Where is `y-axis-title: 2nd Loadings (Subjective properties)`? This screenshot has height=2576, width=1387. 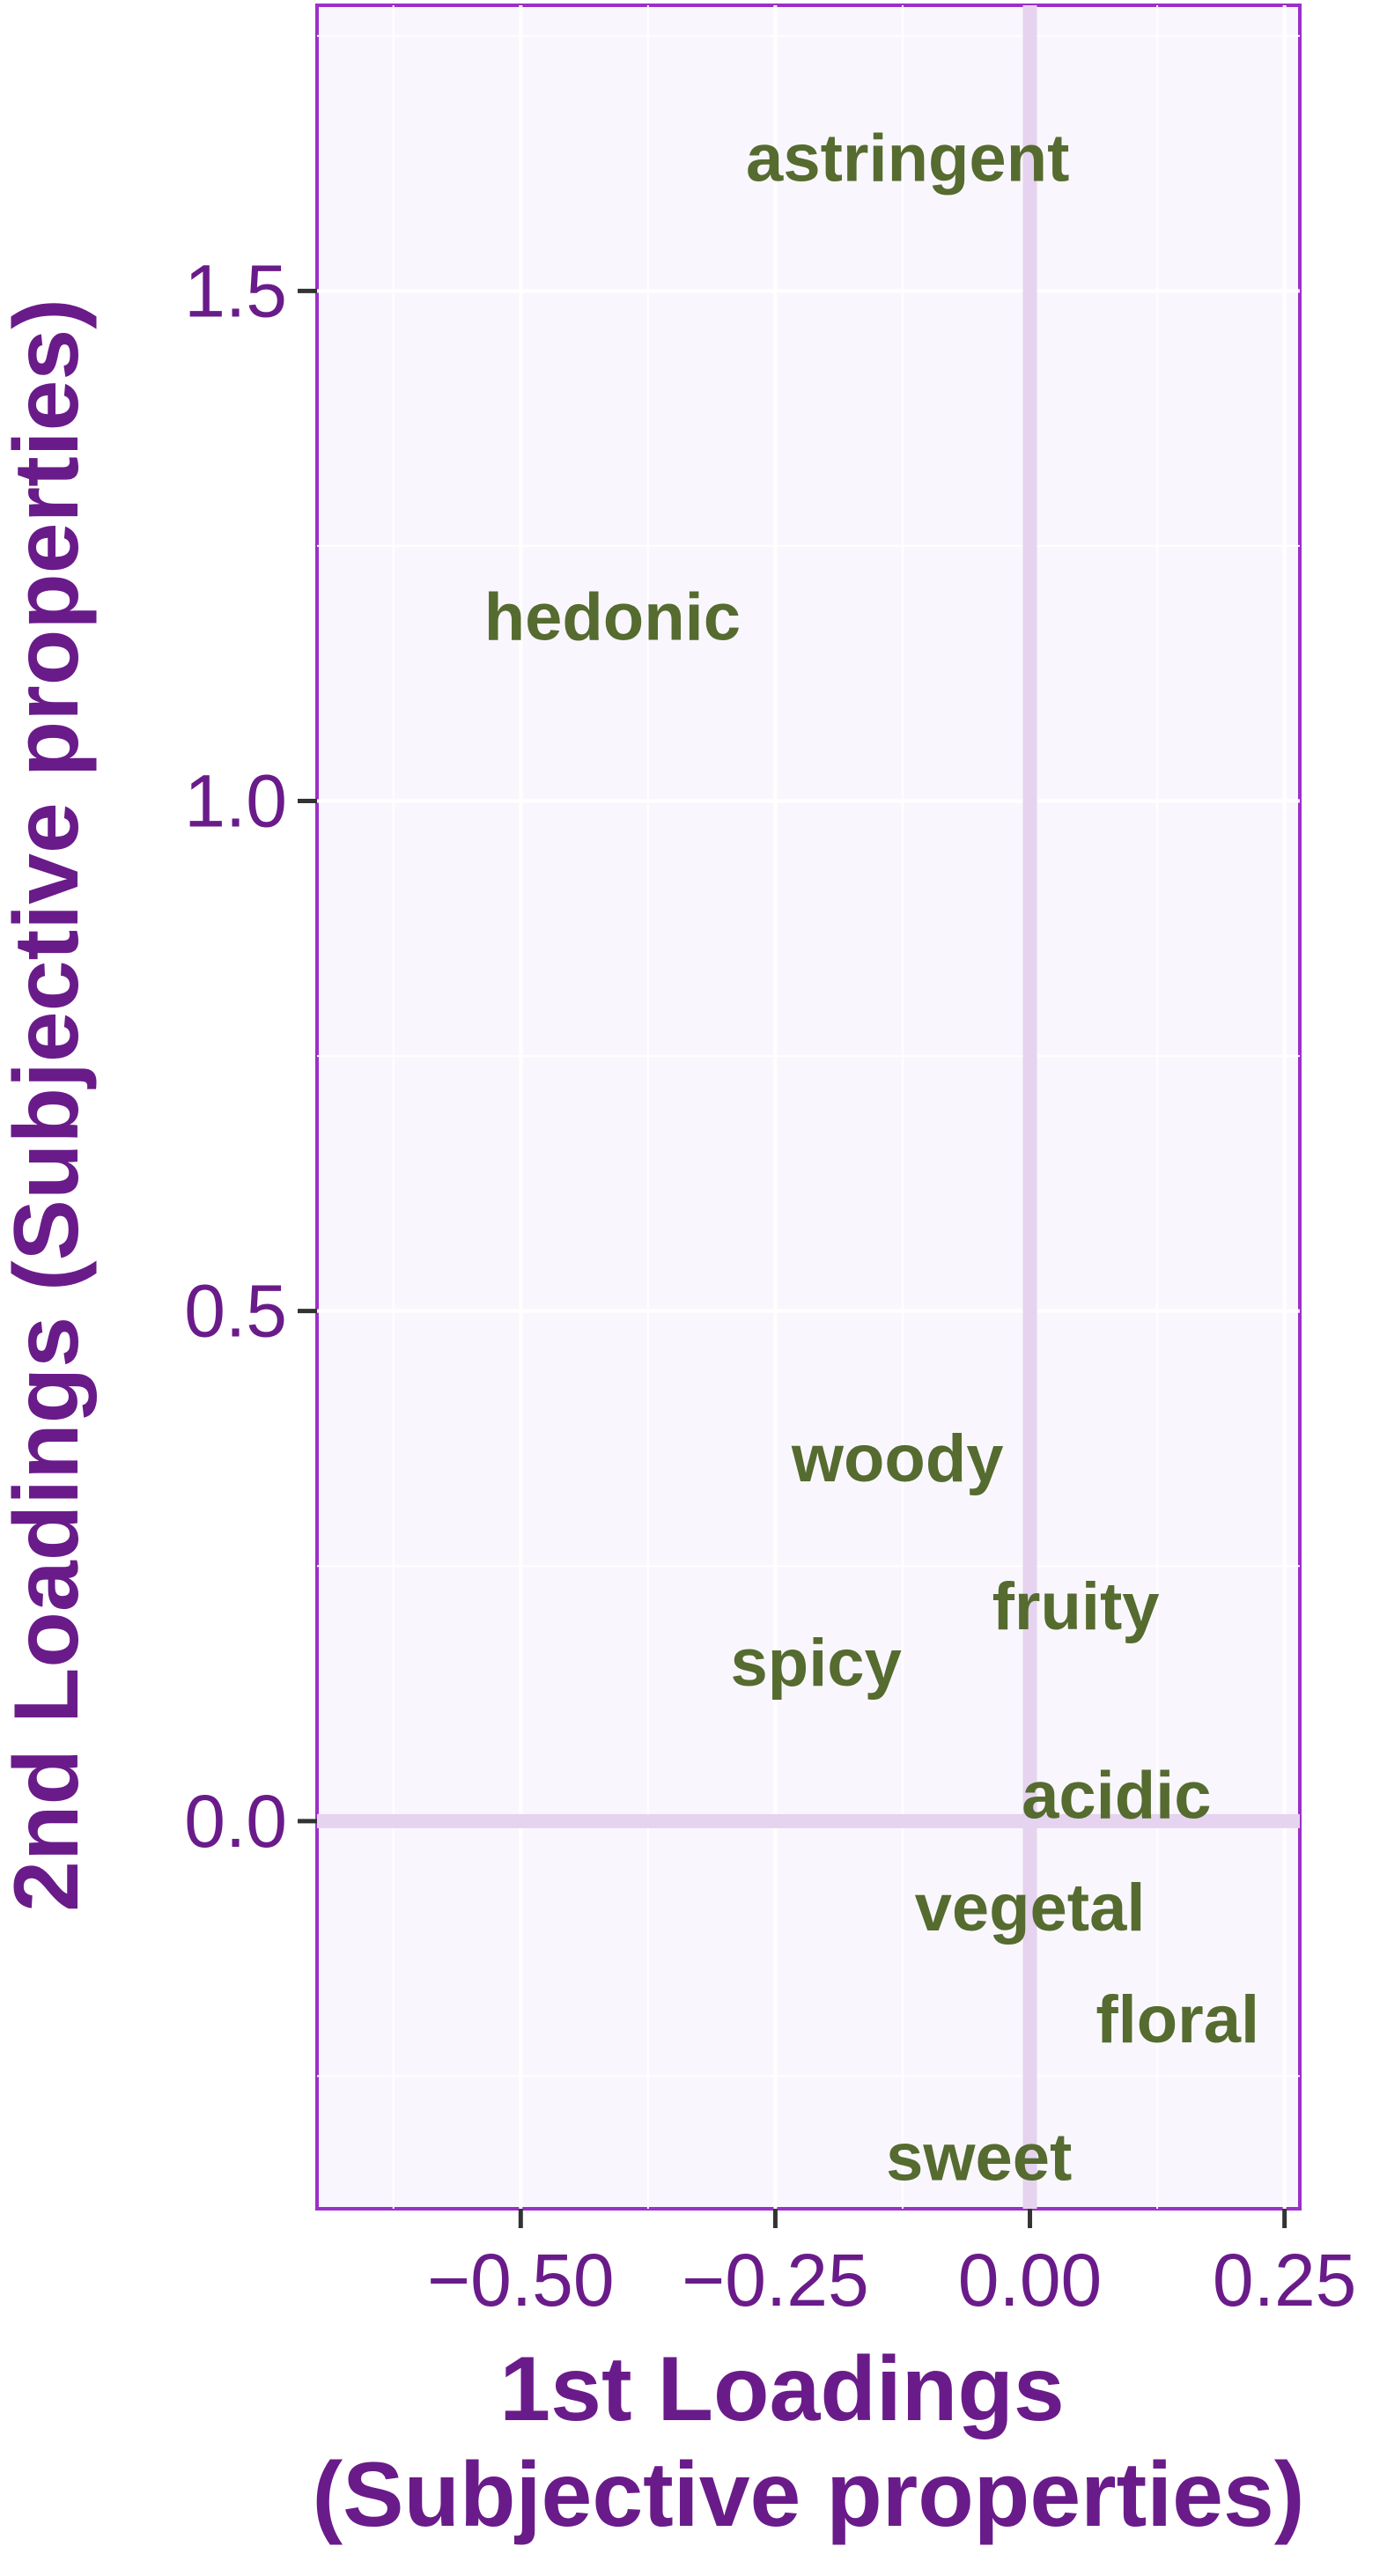
y-axis-title: 2nd Loadings (Subjective properties) is located at coordinates (49, 1105).